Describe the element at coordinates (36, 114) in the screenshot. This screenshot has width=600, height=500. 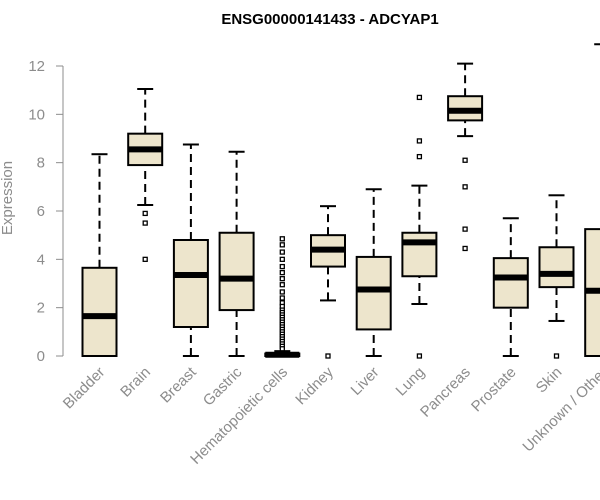
I see `y-tick-label: 10` at that location.